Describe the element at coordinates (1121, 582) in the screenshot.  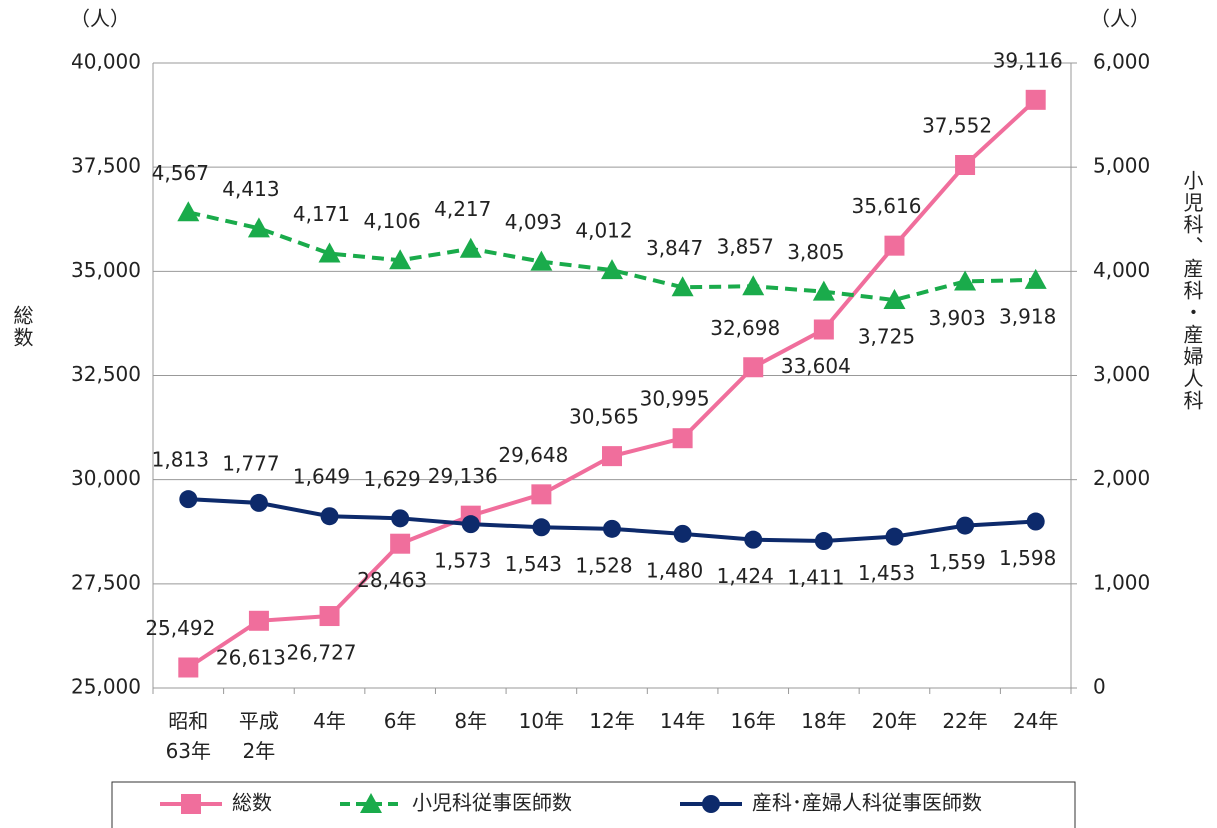
I see `y2-tick-label: 1,000` at that location.